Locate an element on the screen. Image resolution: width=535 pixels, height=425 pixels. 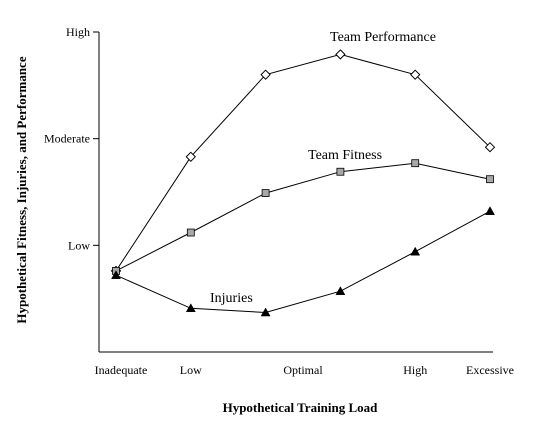
series-label-injuries: Injuries is located at coordinates (231, 298).